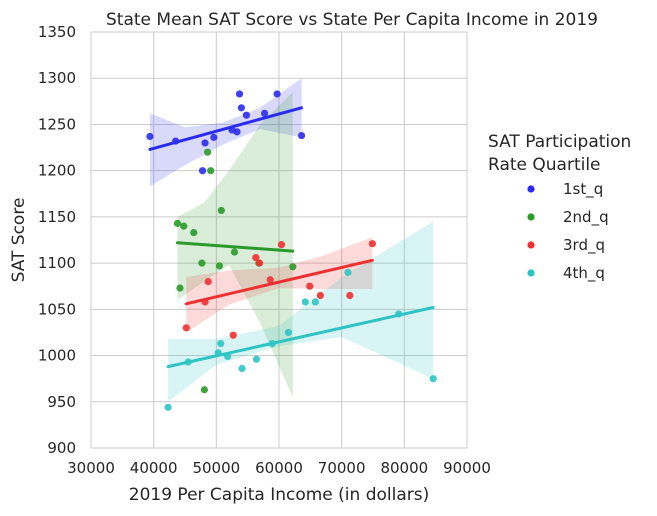 Image resolution: width=657 pixels, height=516 pixels. I want to click on legend-title-line: SAT Participation, so click(559, 142).